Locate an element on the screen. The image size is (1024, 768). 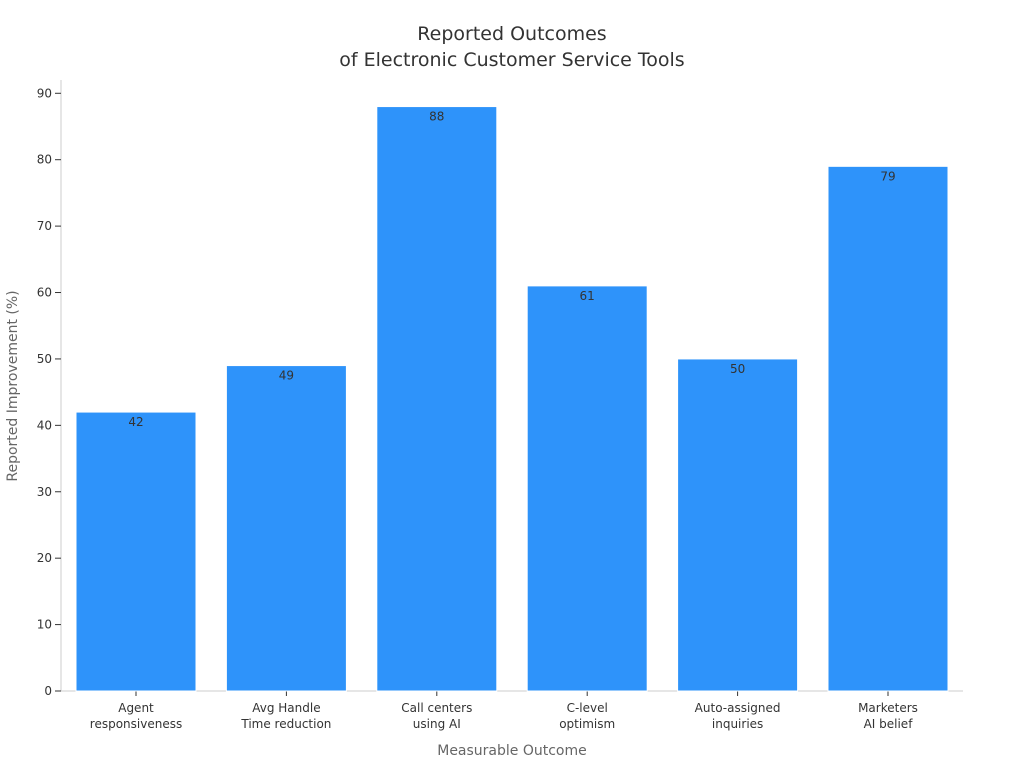
bar-data-label: 88 is located at coordinates (436, 117).